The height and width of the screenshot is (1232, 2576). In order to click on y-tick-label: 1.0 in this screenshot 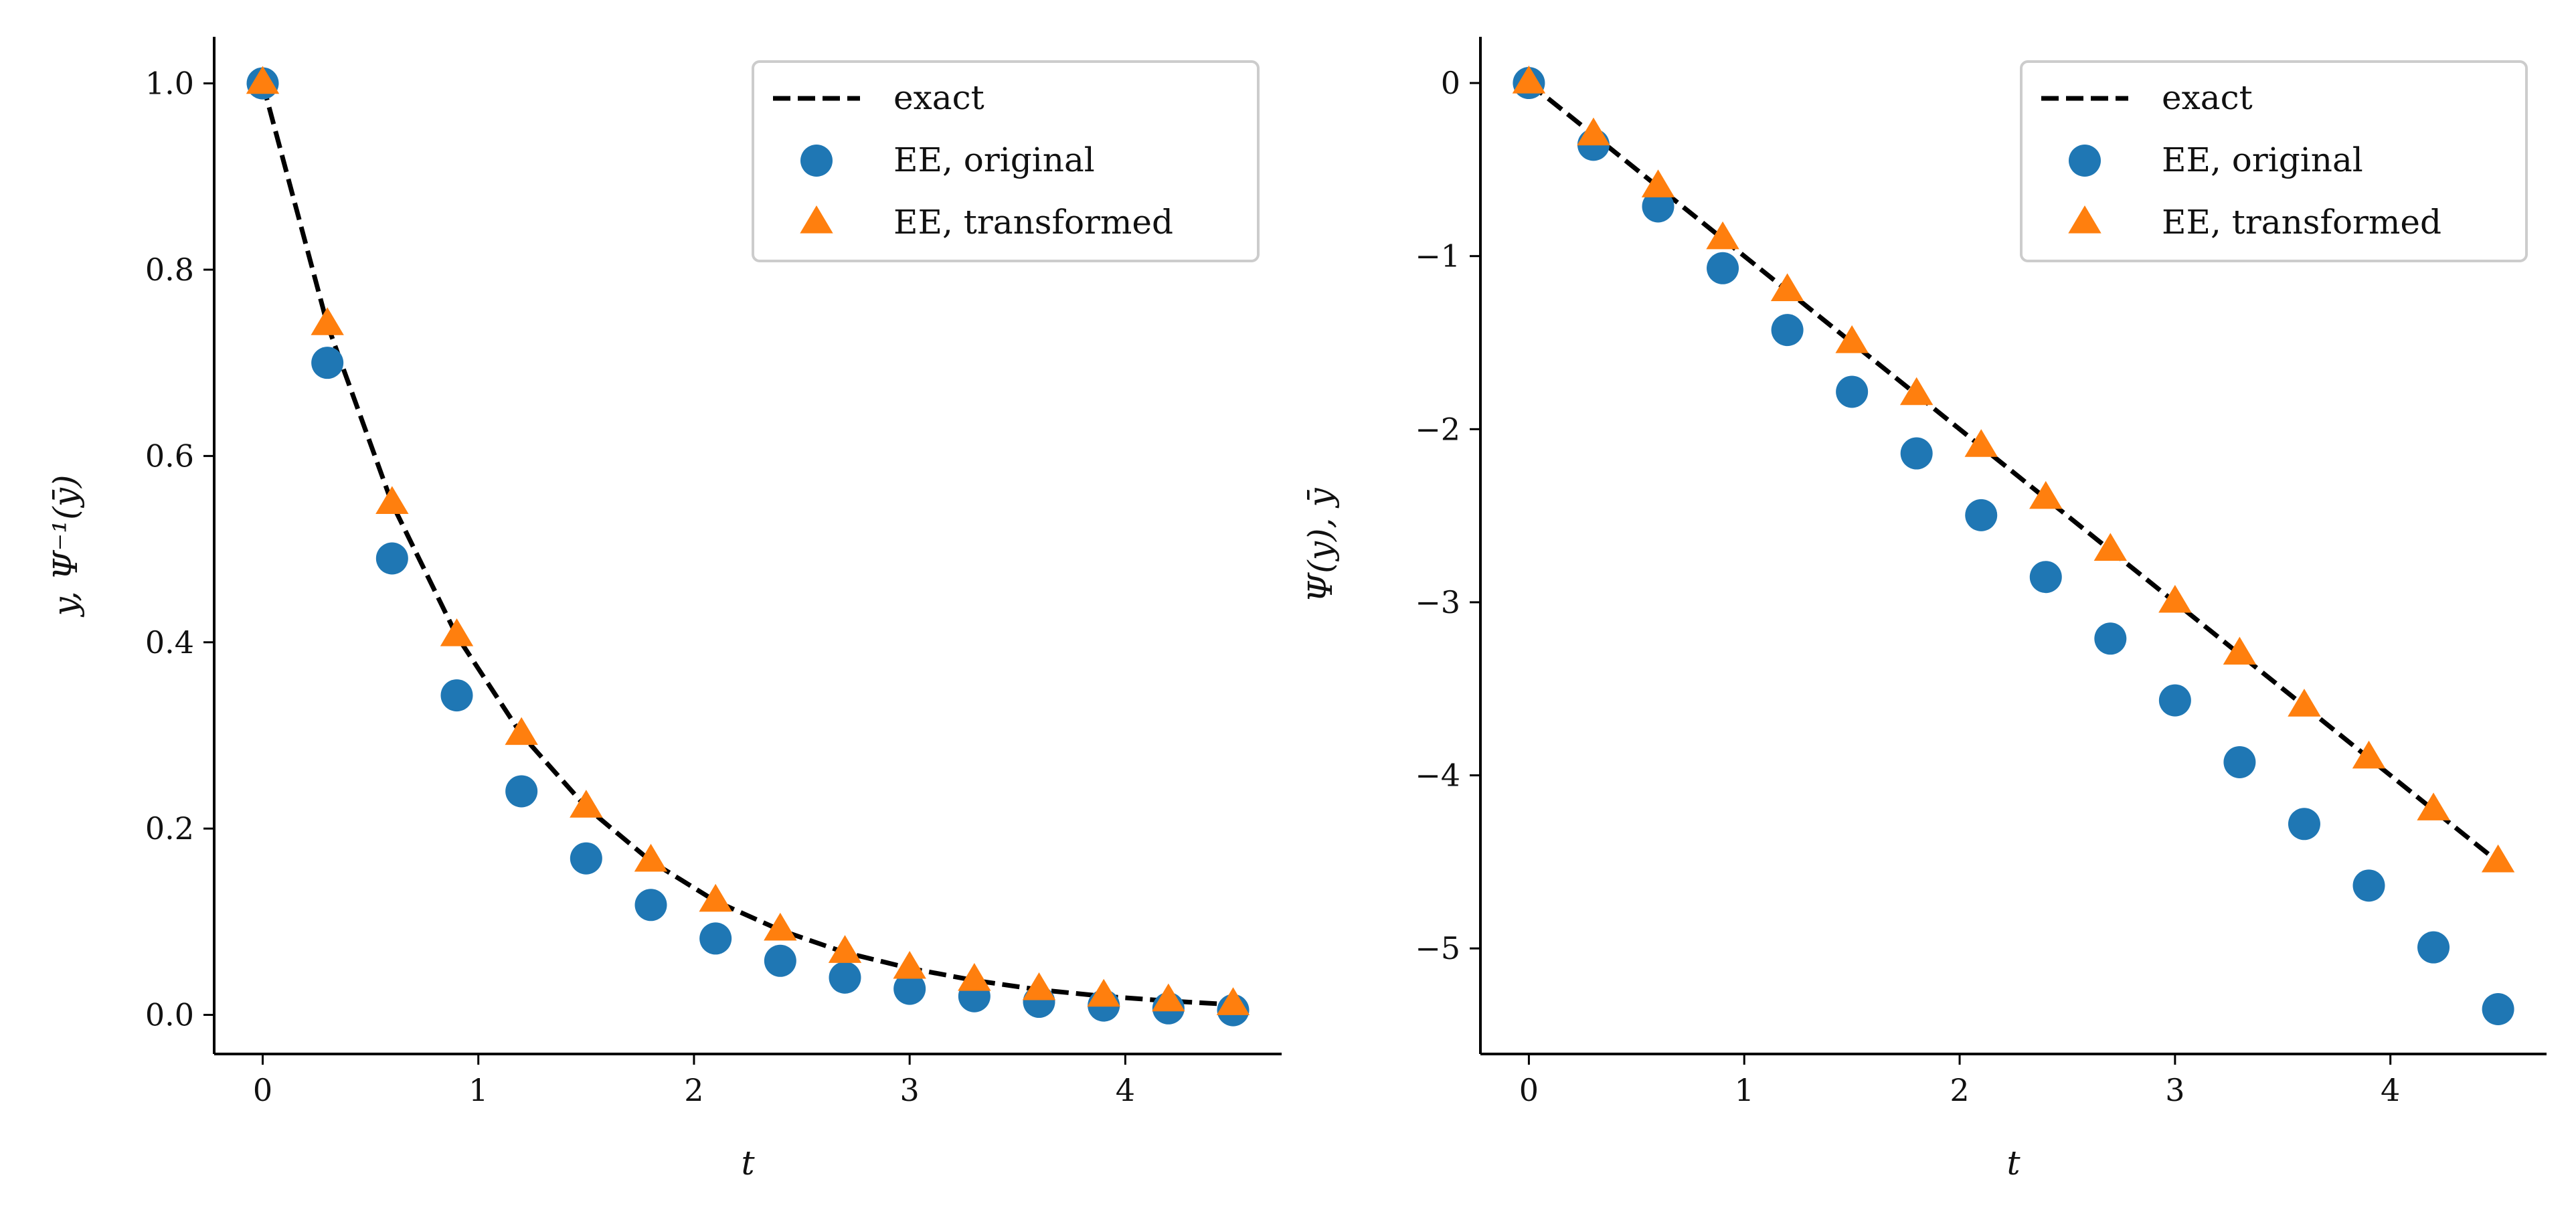, I will do `click(169, 84)`.